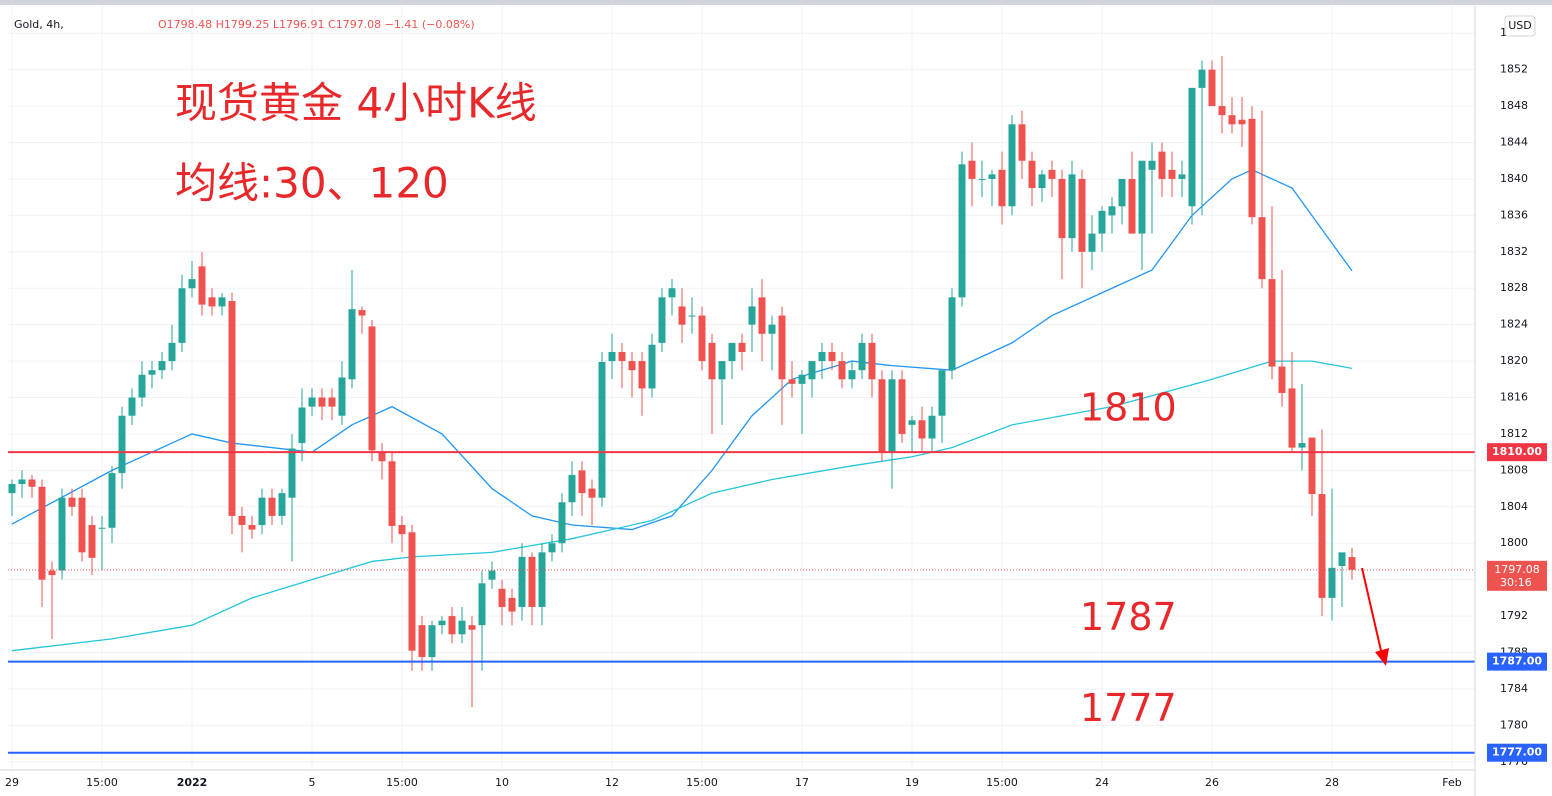 This screenshot has height=796, width=1552. What do you see at coordinates (1514, 615) in the screenshot?
I see `y-tick-label: 1792` at bounding box center [1514, 615].